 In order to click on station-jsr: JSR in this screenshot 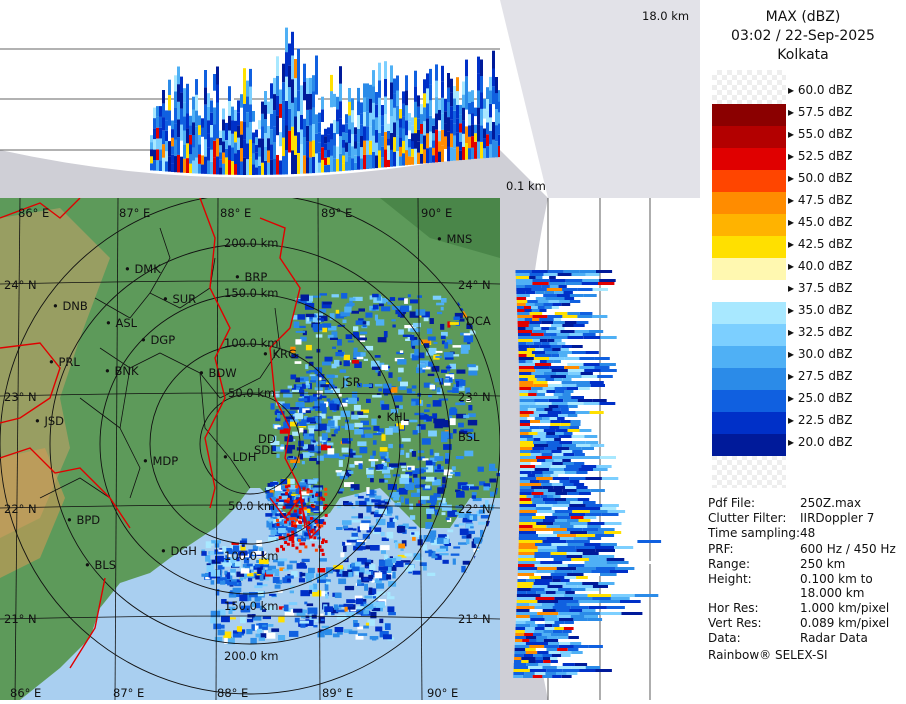, I will do `click(351, 382)`.